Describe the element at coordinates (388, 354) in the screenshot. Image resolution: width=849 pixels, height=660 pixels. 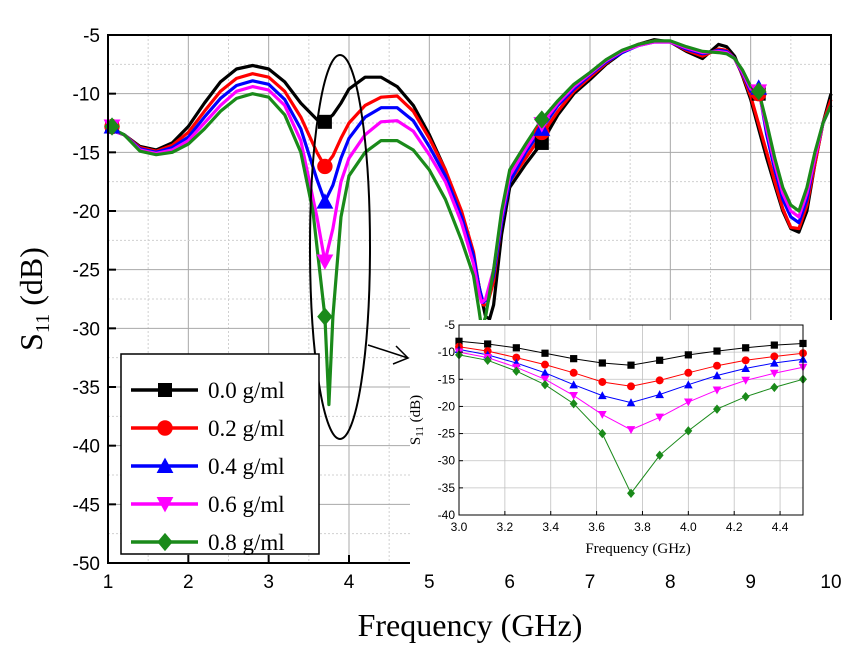
I see `annotation-arrow` at that location.